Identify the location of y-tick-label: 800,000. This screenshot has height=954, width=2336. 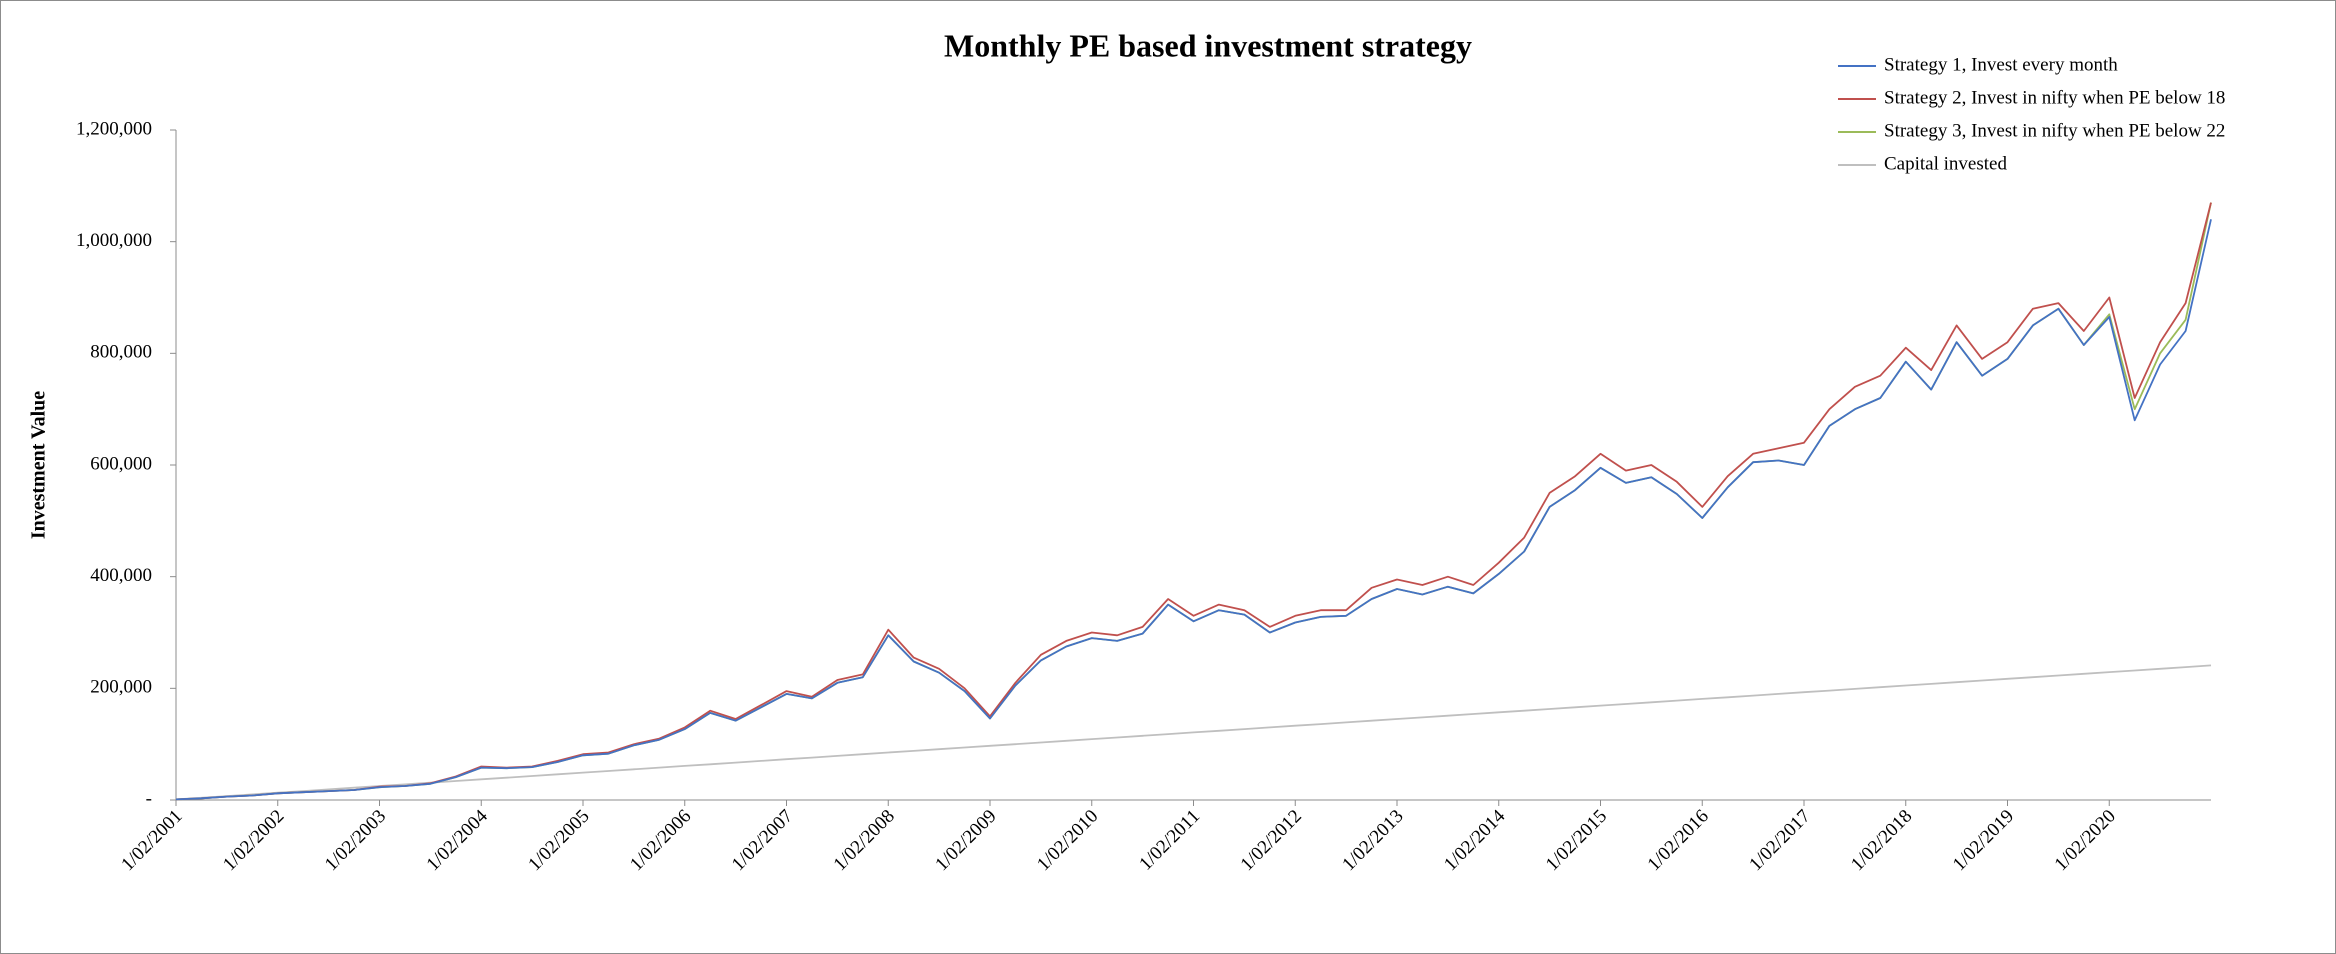
(121, 352).